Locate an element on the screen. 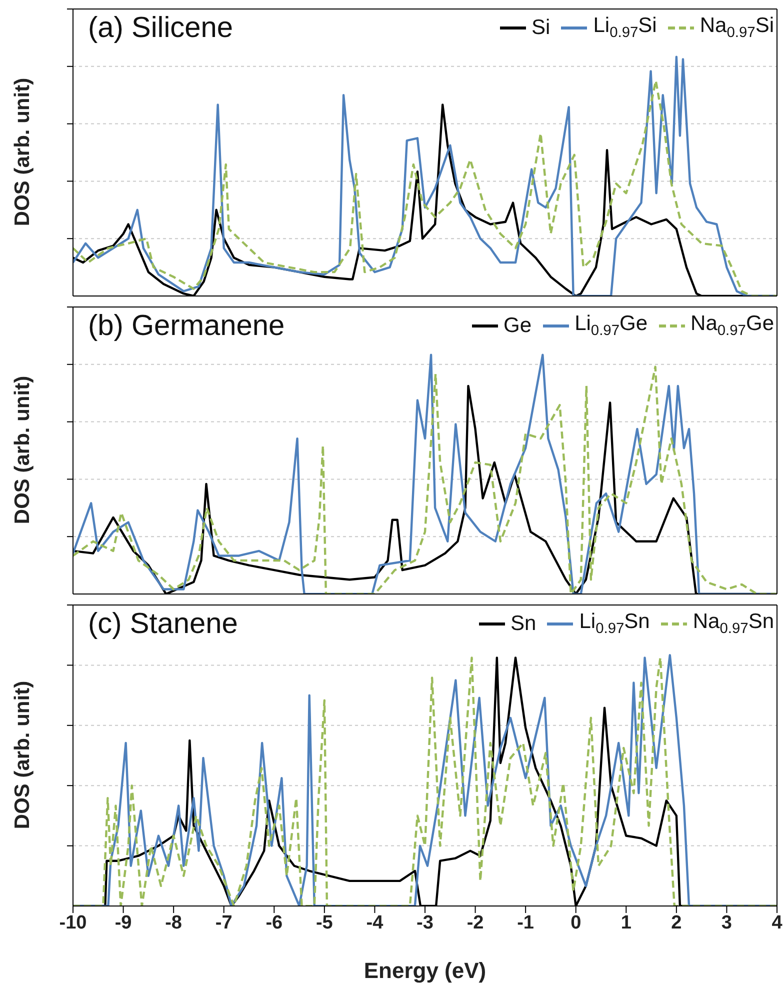 The image size is (784, 987). chart-title: (c) Stanene is located at coordinates (163, 624).